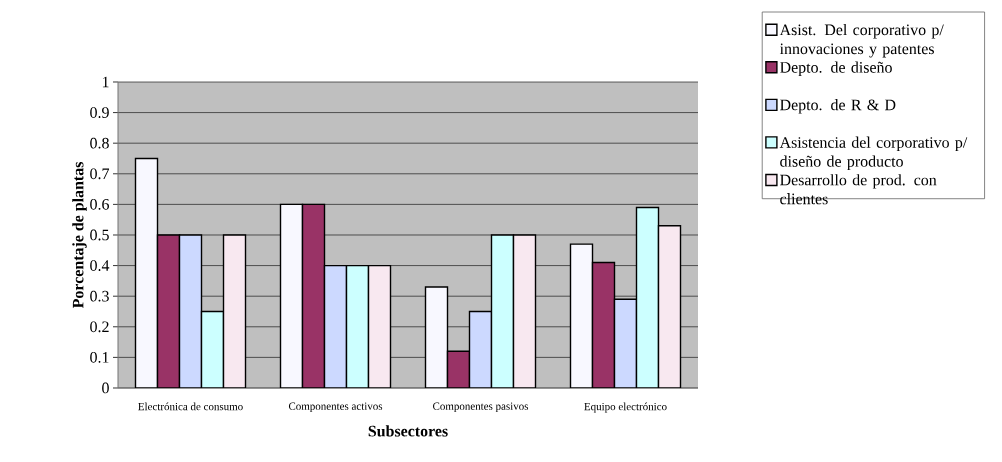 Image resolution: width=1002 pixels, height=462 pixels. What do you see at coordinates (105, 82) in the screenshot?
I see `y-tick-label: 1` at bounding box center [105, 82].